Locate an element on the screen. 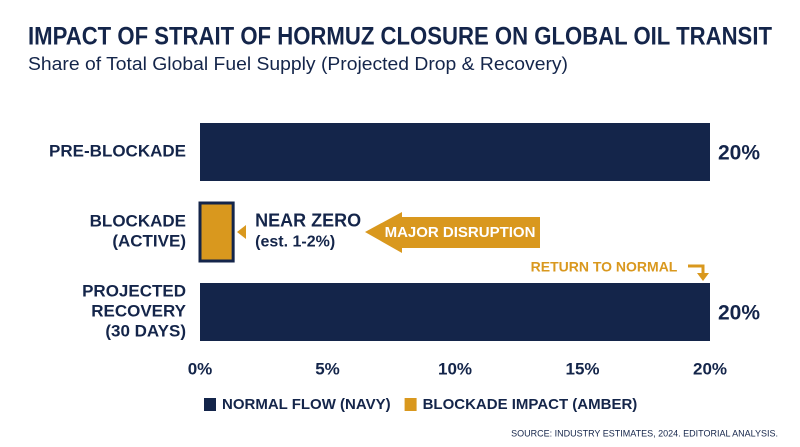 The image size is (800, 447). y-tick-label: (30 DAYS) is located at coordinates (145, 330).